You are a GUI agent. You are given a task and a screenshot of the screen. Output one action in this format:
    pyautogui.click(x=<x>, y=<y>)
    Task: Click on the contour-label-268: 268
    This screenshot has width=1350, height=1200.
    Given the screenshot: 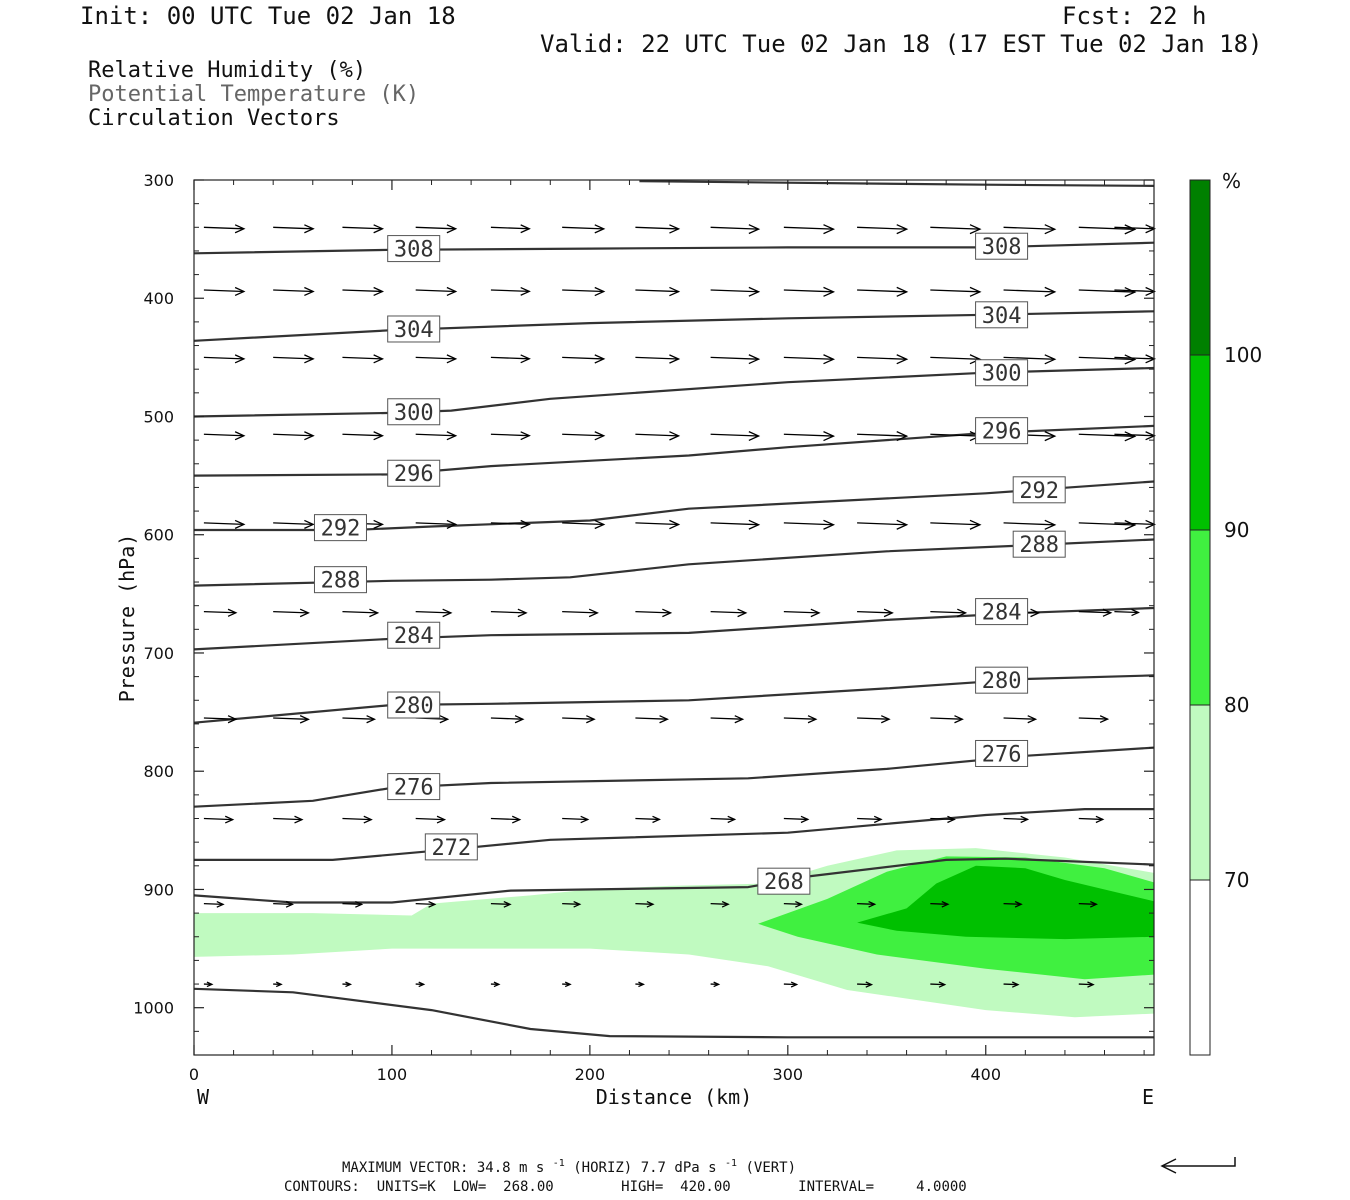 What is the action you would take?
    pyautogui.click(x=784, y=881)
    